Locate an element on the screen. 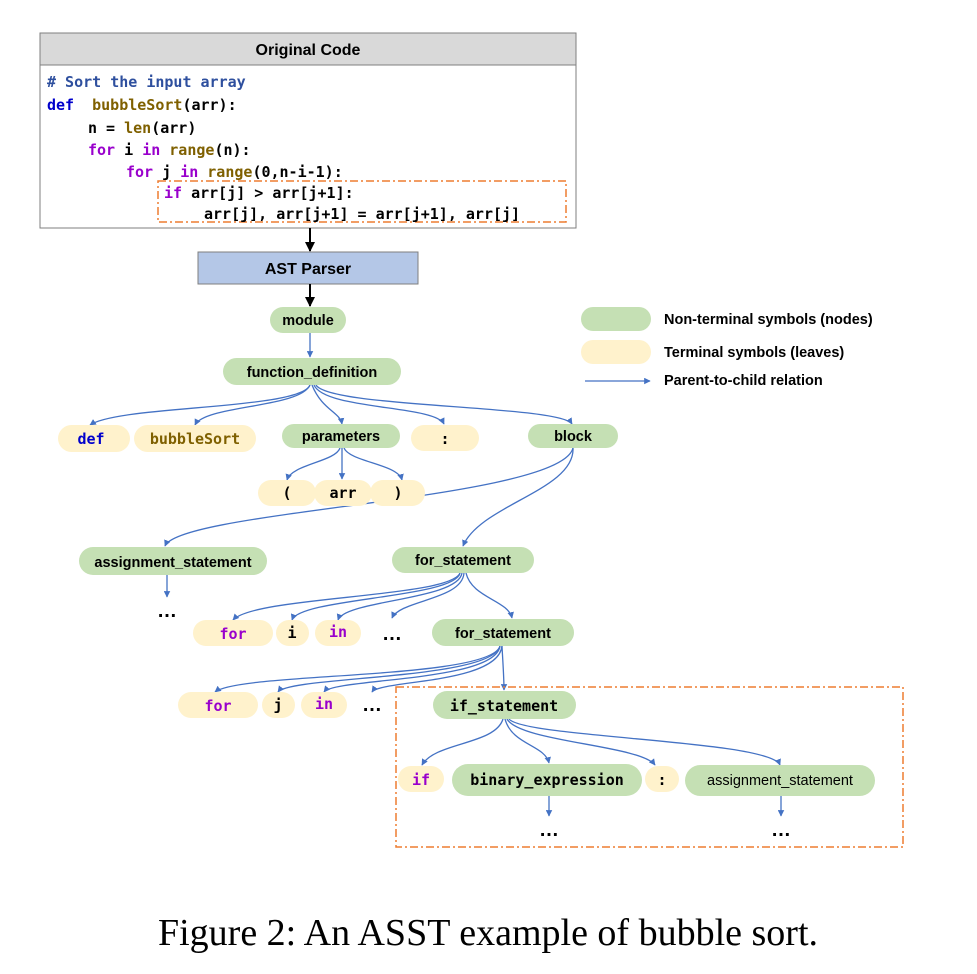 The image size is (977, 974). leaf-lparen-label: ( is located at coordinates (286, 493).